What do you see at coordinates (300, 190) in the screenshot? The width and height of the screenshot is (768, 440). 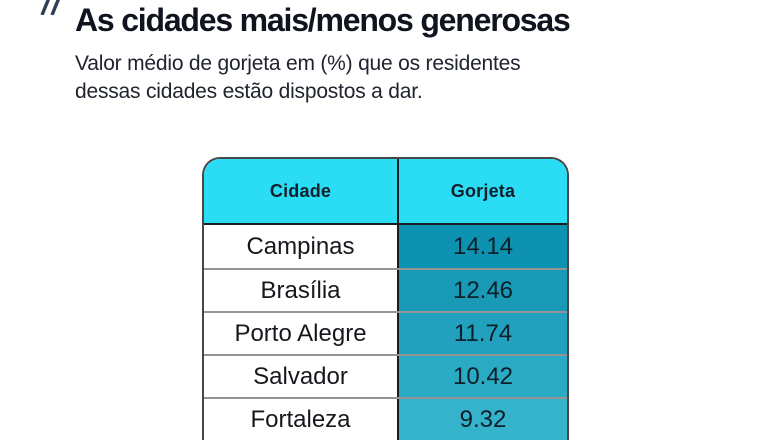 I see `column-header-cidade: Cidade` at bounding box center [300, 190].